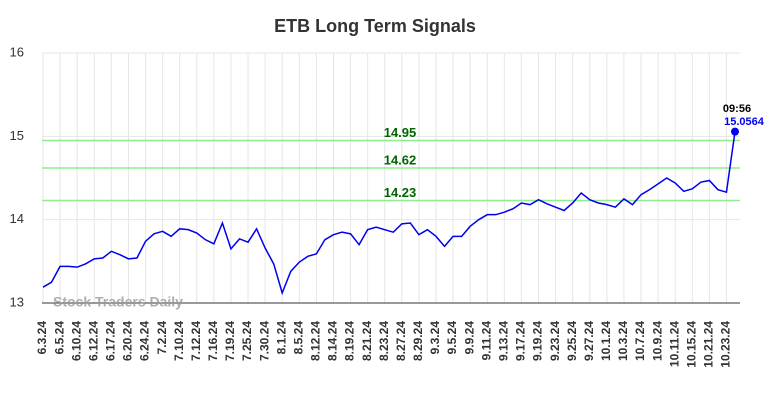 The width and height of the screenshot is (784, 403). I want to click on x-tick-label: 8.29.24, so click(418, 341).